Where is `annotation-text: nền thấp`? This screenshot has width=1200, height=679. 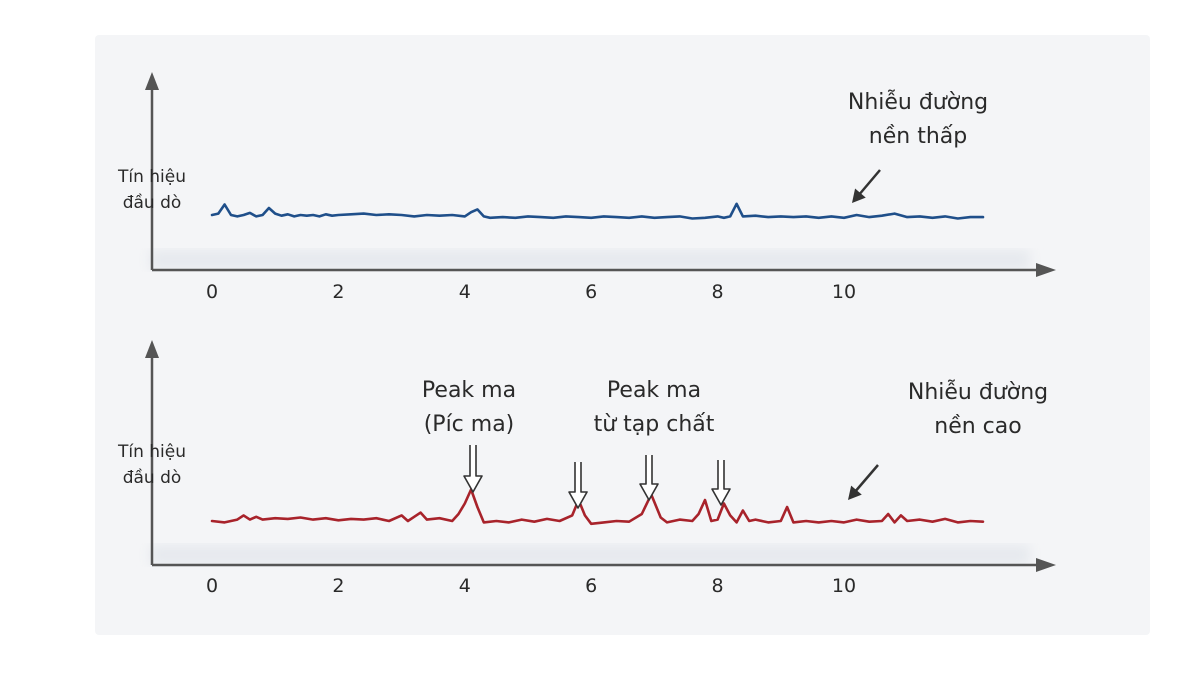
annotation-text: nền thấp is located at coordinates (918, 136).